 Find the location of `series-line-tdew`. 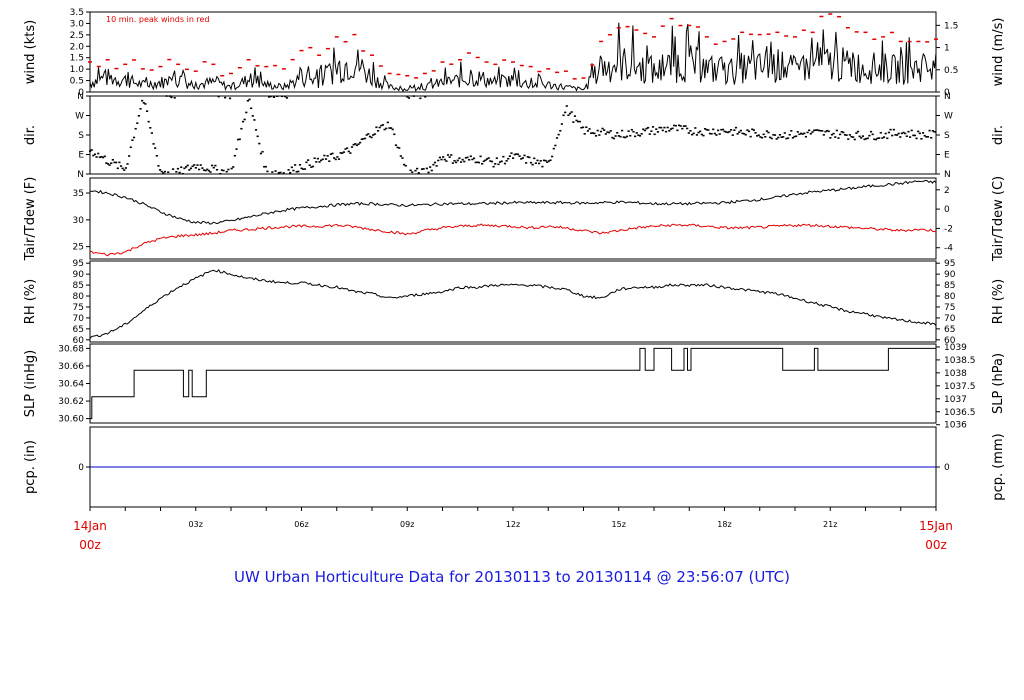

series-line-tdew is located at coordinates (513, 240).